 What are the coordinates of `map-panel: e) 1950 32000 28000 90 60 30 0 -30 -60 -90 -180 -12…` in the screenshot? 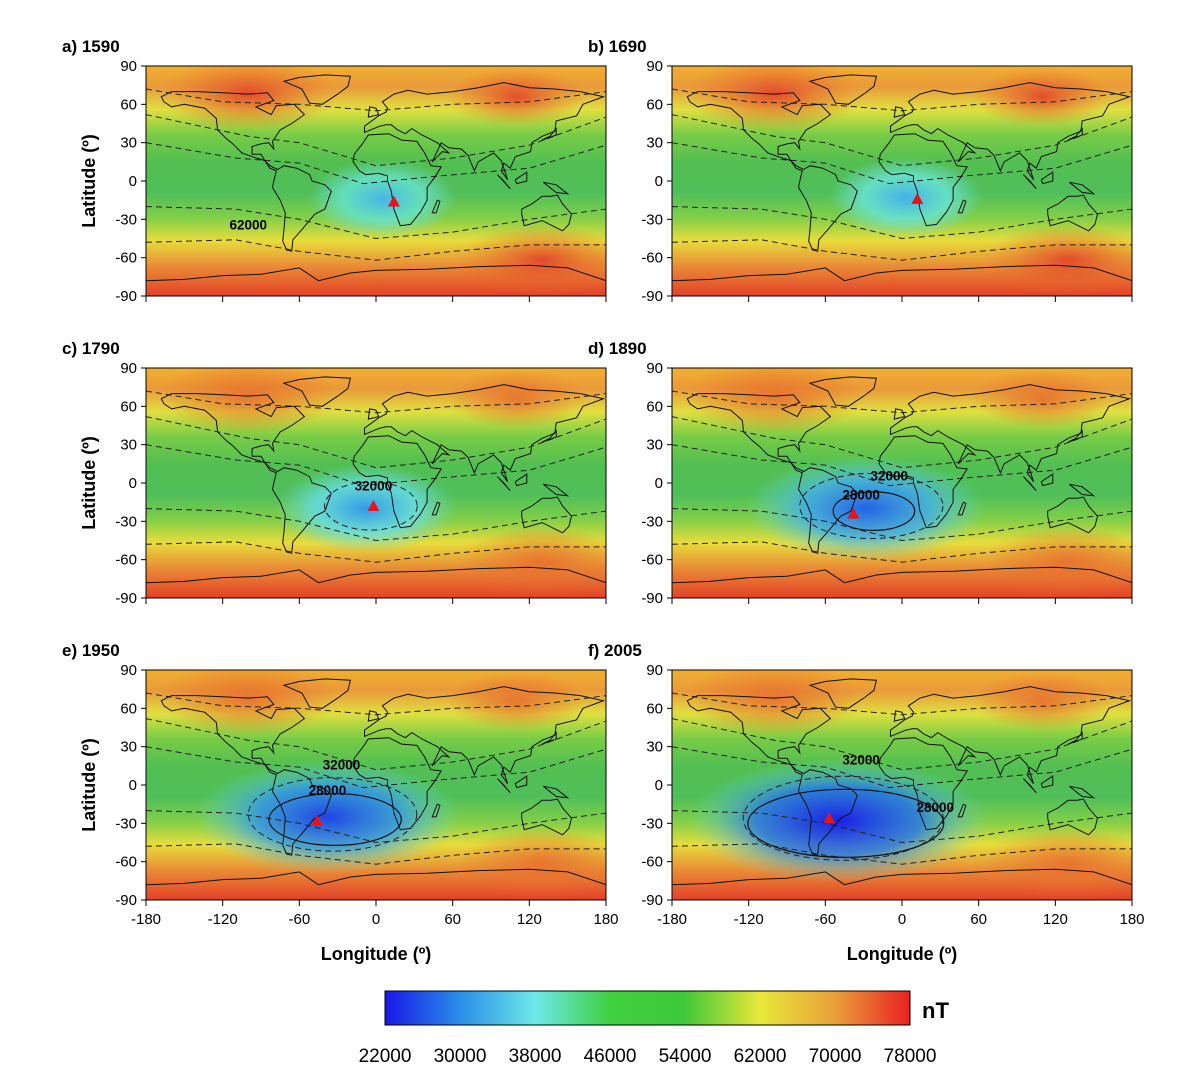 It's located at (340, 802).